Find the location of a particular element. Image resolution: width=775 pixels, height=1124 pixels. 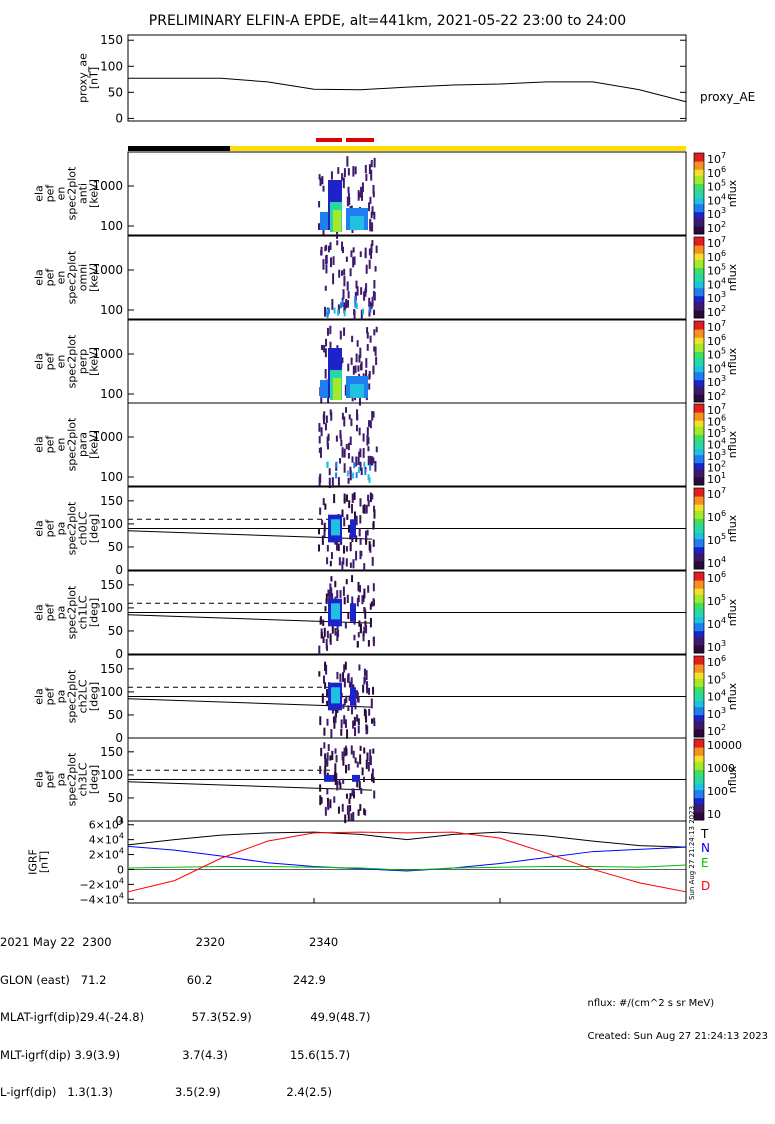

panel-para-colorbar-tick-label: 10⁴ is located at coordinates (716, 444).